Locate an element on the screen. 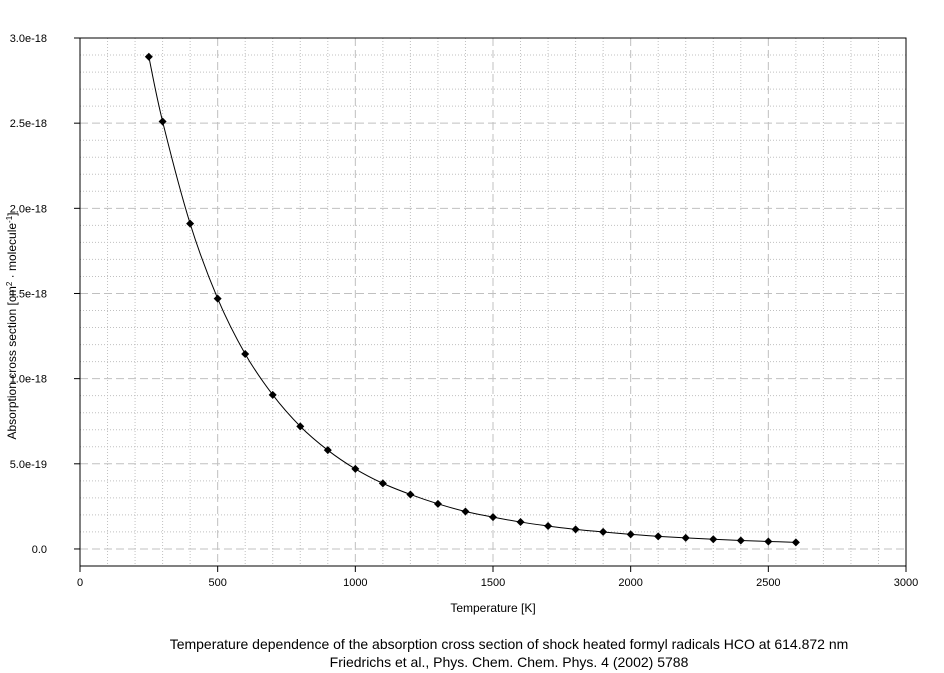 This screenshot has height=673, width=944. x-tick-label: 0 is located at coordinates (80, 583).